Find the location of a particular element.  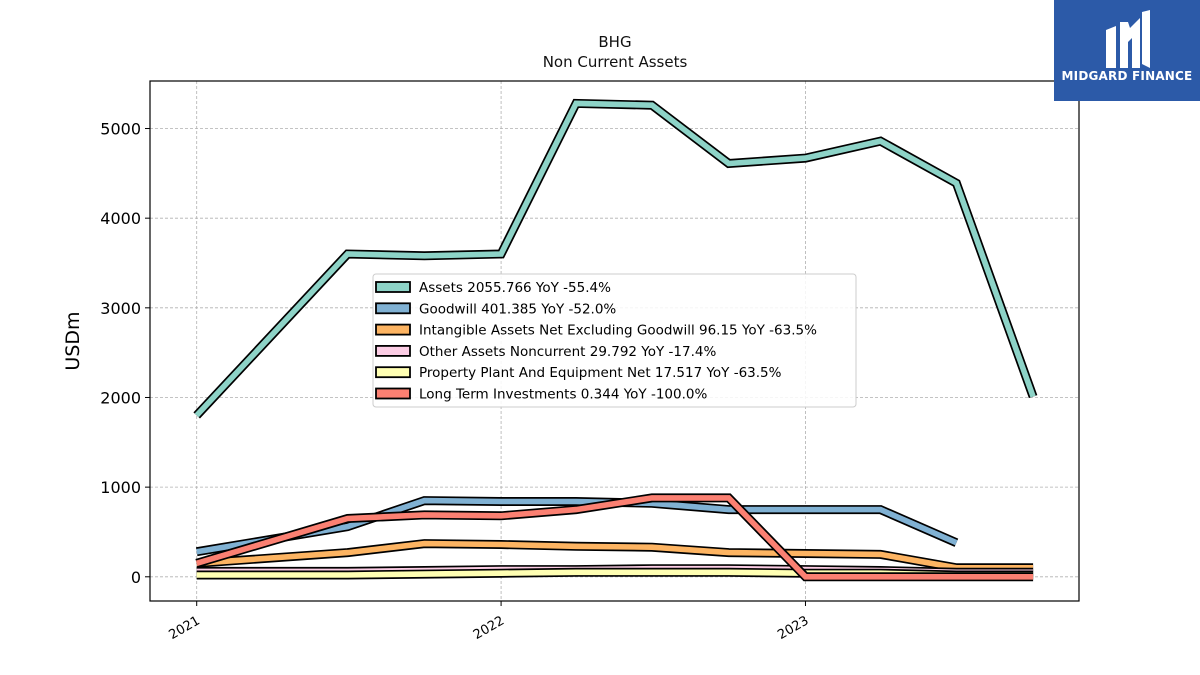

brand-mark-icon is located at coordinates (1128, 39).